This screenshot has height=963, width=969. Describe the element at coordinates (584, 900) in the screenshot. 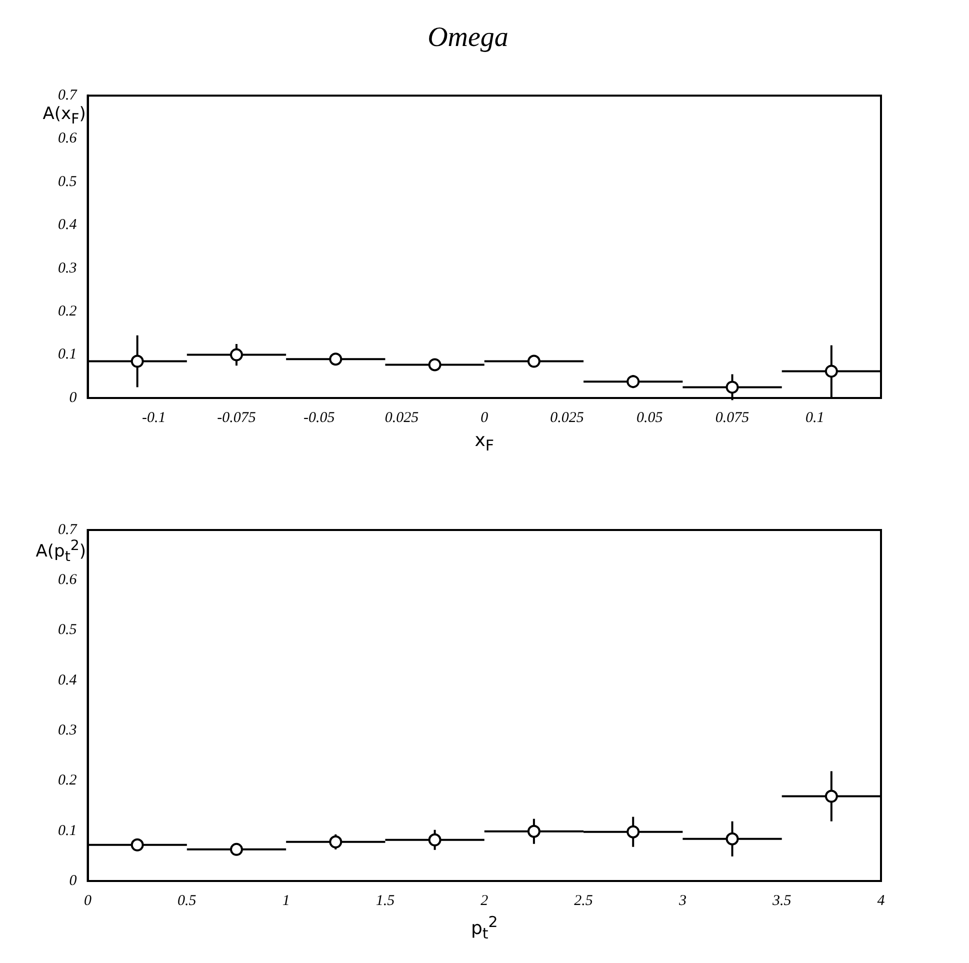

I see `x-tick-label: 2.5` at that location.